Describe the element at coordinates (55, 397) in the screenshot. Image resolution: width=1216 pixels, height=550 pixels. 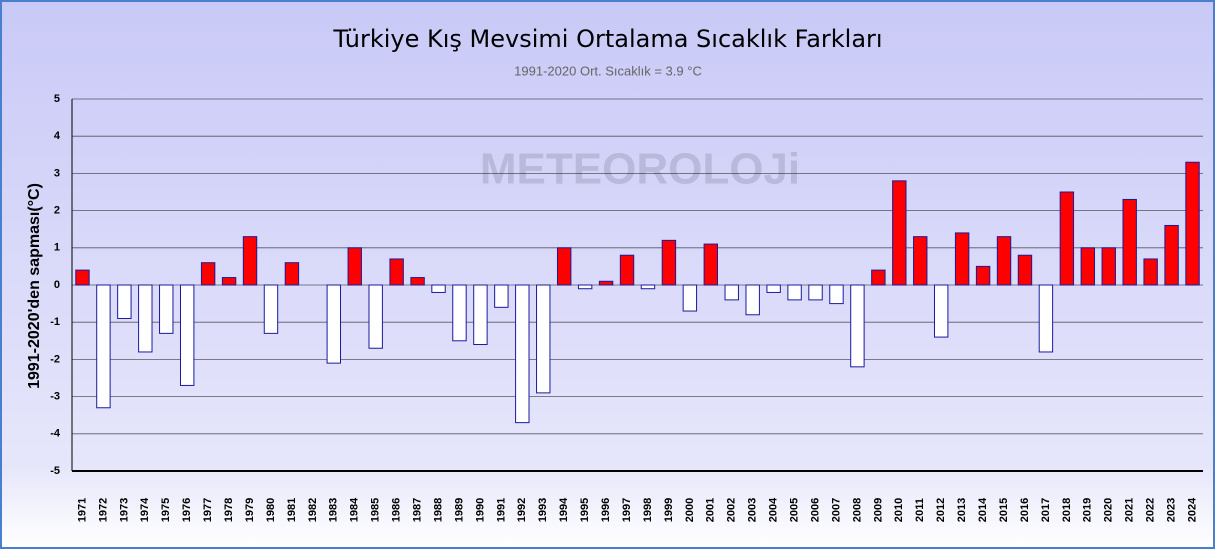
I see `y-tick-label: -3` at that location.